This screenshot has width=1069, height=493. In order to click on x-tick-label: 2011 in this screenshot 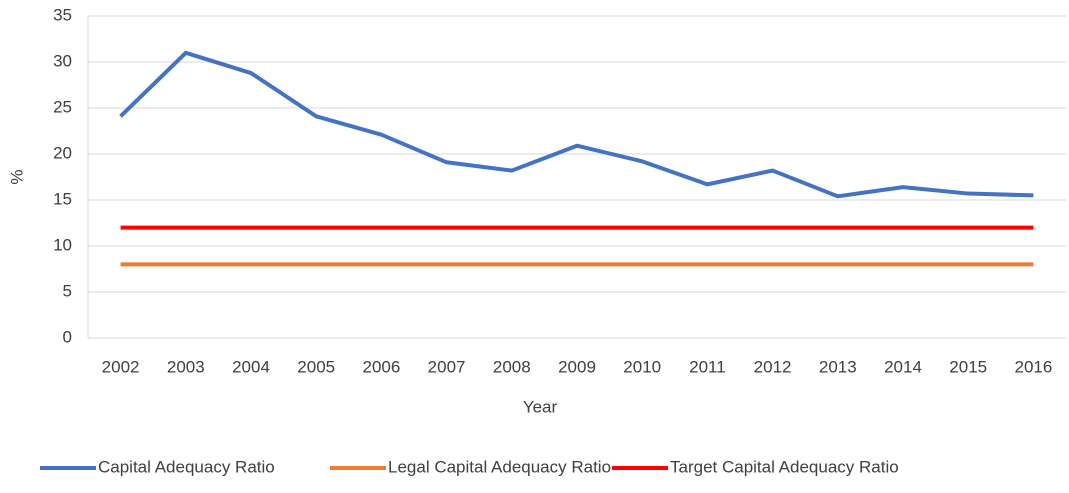, I will do `click(707, 366)`.